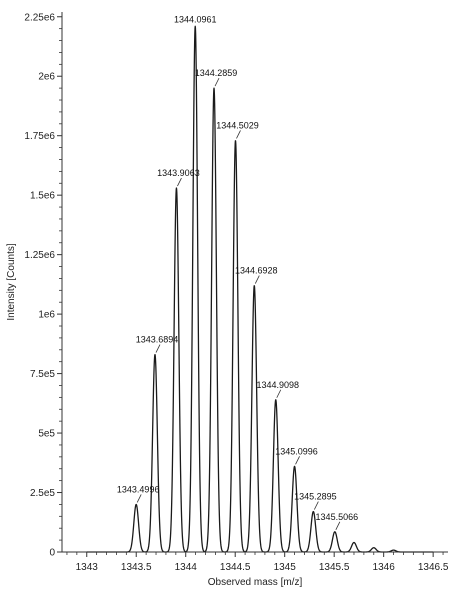 This screenshot has width=454, height=593. What do you see at coordinates (157, 340) in the screenshot?
I see `peak-label: 1343.6894` at bounding box center [157, 340].